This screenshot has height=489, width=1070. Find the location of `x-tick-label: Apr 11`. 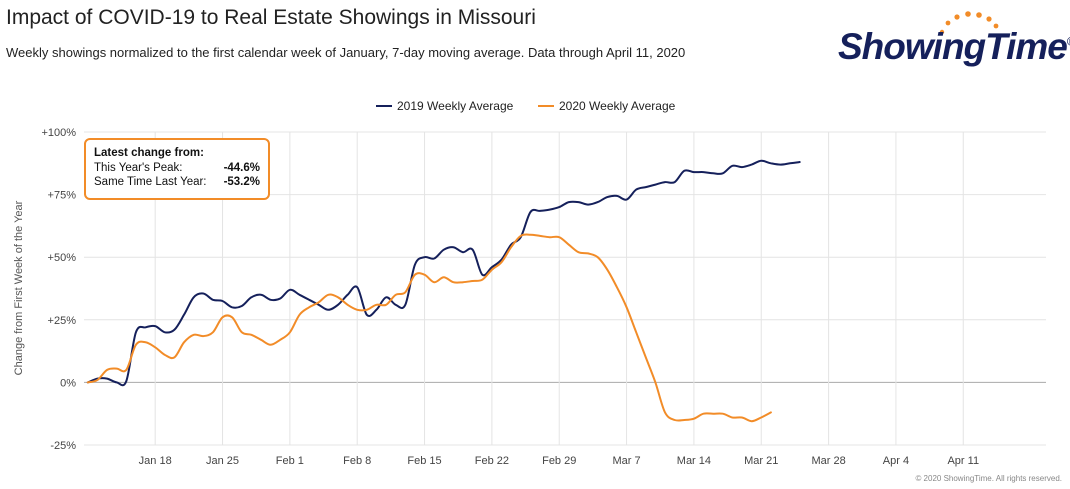

x-tick-label: Apr 11 is located at coordinates (963, 461).